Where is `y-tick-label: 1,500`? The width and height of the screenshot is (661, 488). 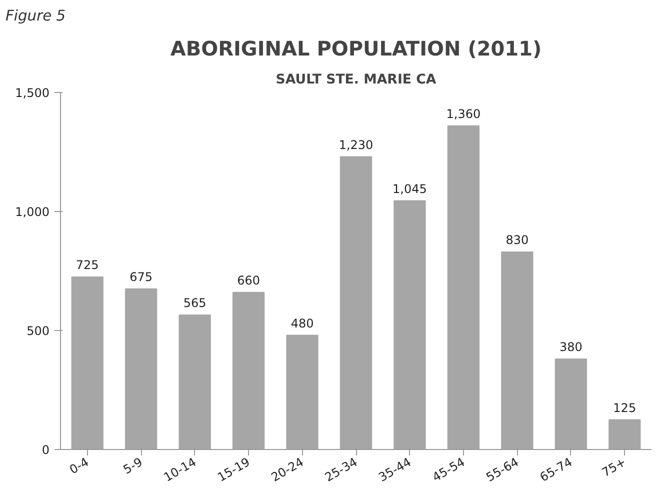
y-tick-label: 1,500 is located at coordinates (32, 93).